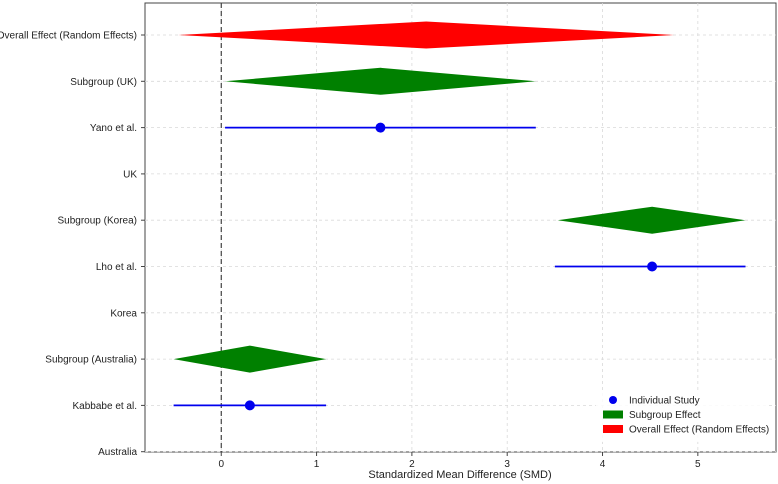 The height and width of the screenshot is (484, 778). I want to click on x-tick-label: 4, so click(603, 464).